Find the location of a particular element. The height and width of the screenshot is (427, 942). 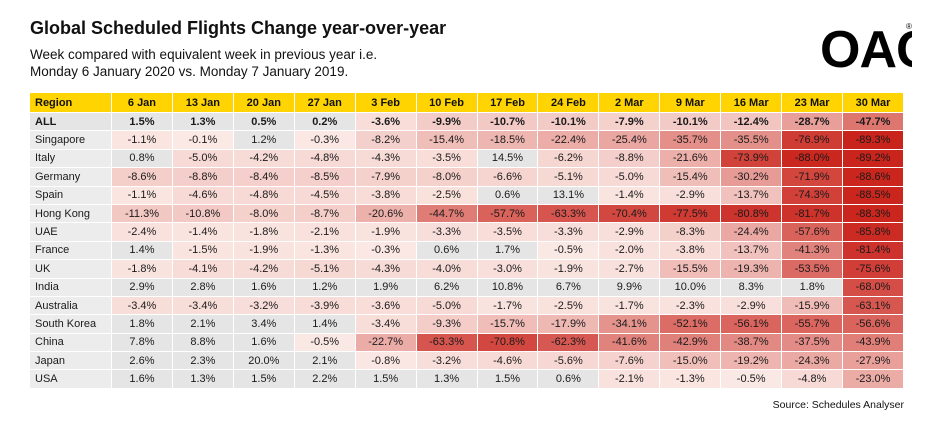

value-cell: -5.6% is located at coordinates (569, 360).